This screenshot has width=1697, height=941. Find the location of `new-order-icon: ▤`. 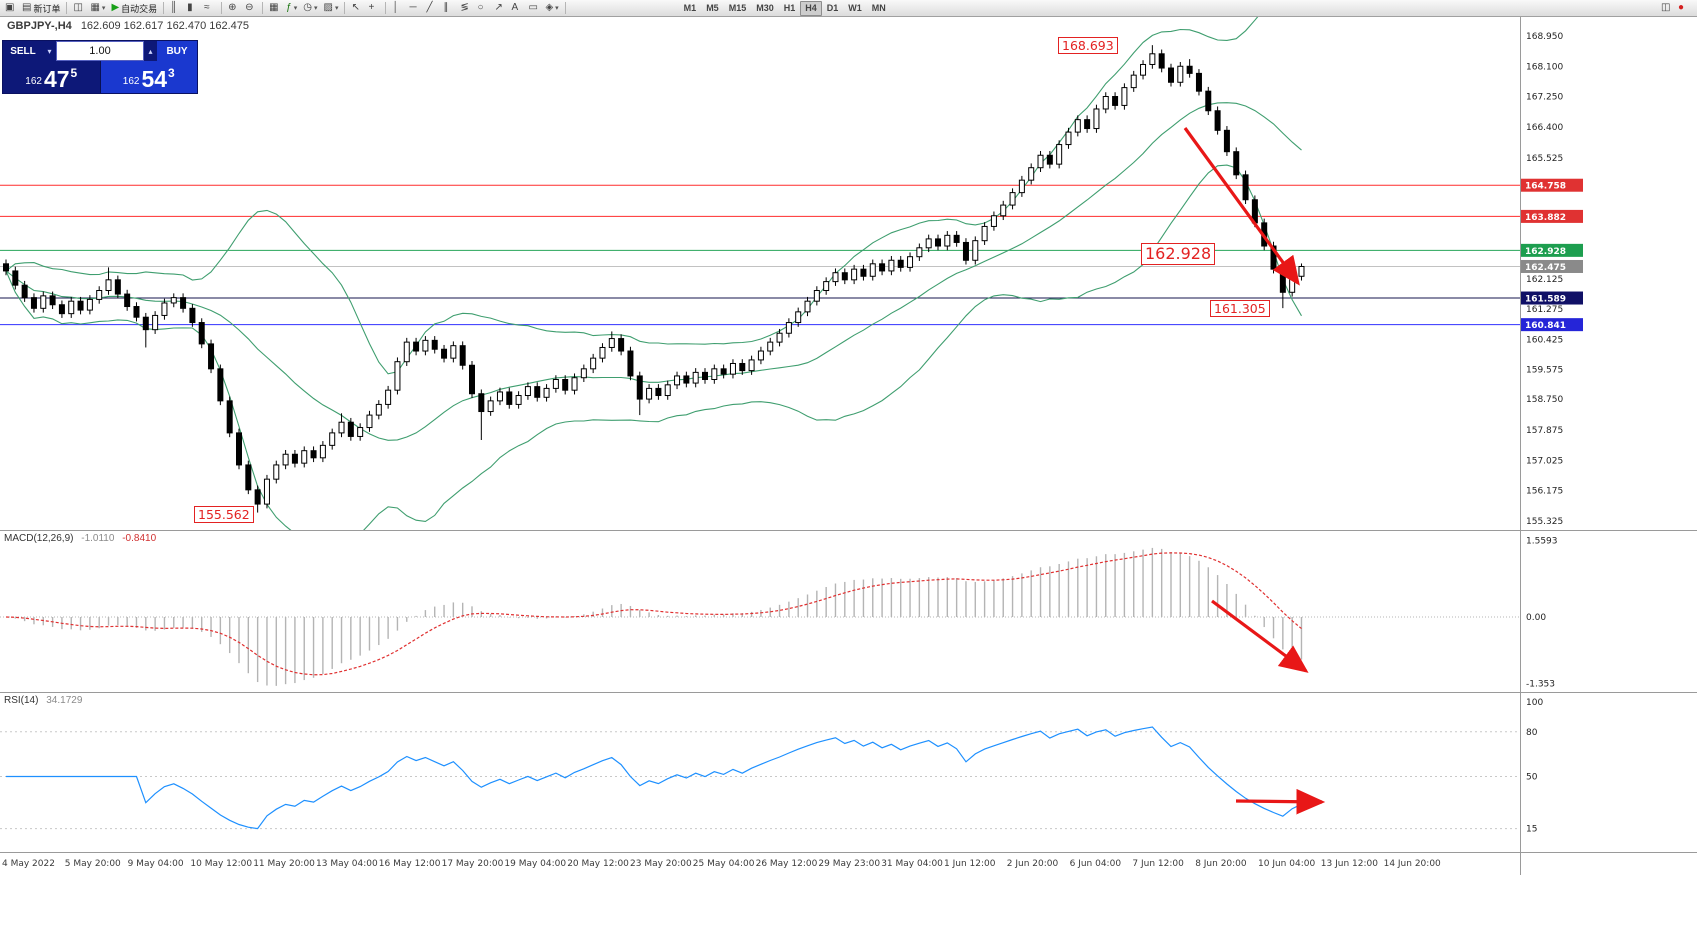

new-order-icon: ▤ is located at coordinates (27, 7).